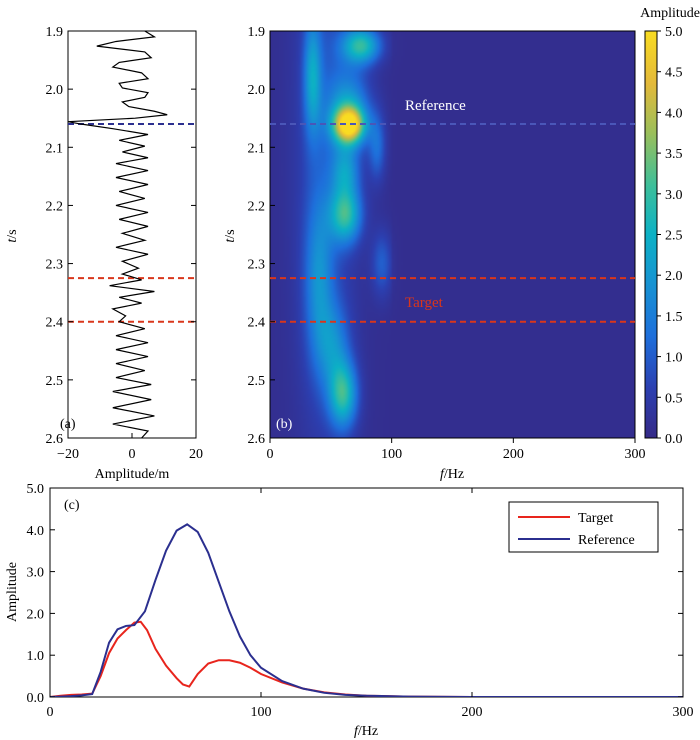  Describe the element at coordinates (284, 424) in the screenshot. I see `panel-b-label: (b)` at that location.